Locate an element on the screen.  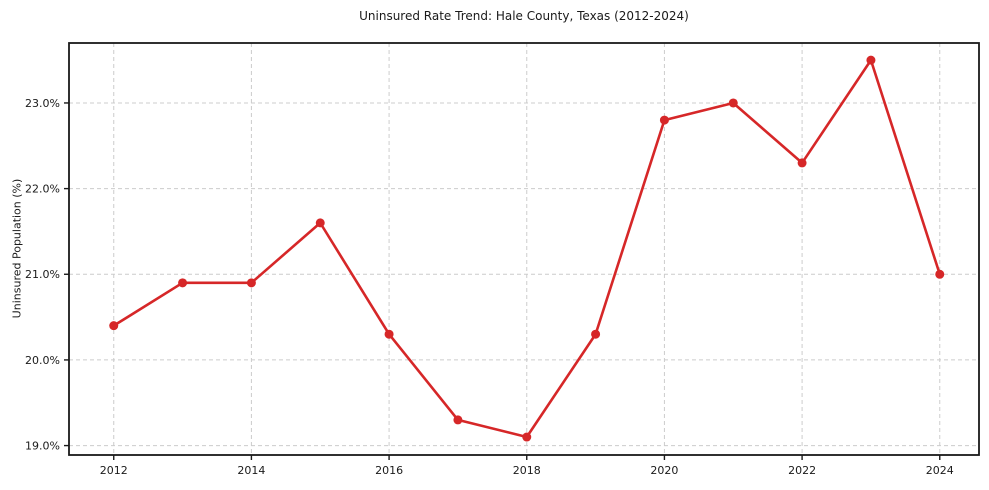
y-tick-label: 20.0% is located at coordinates (42, 360).